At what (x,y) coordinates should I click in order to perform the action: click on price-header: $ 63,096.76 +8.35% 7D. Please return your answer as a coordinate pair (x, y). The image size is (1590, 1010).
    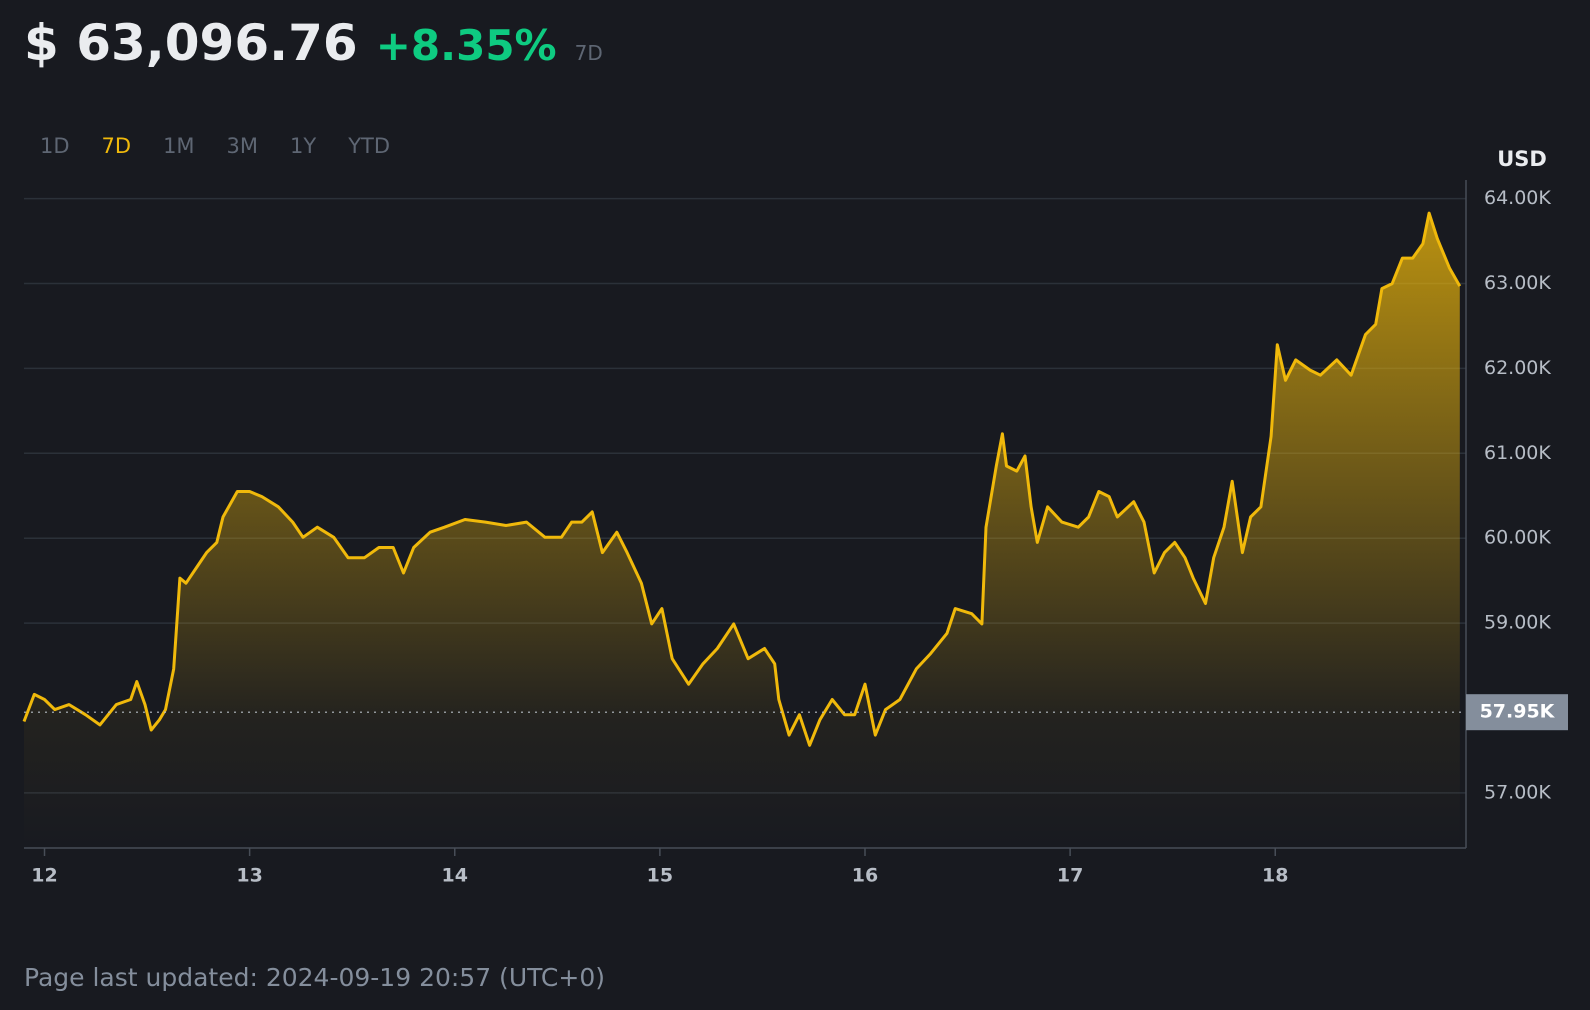
    Looking at the image, I should click on (313, 43).